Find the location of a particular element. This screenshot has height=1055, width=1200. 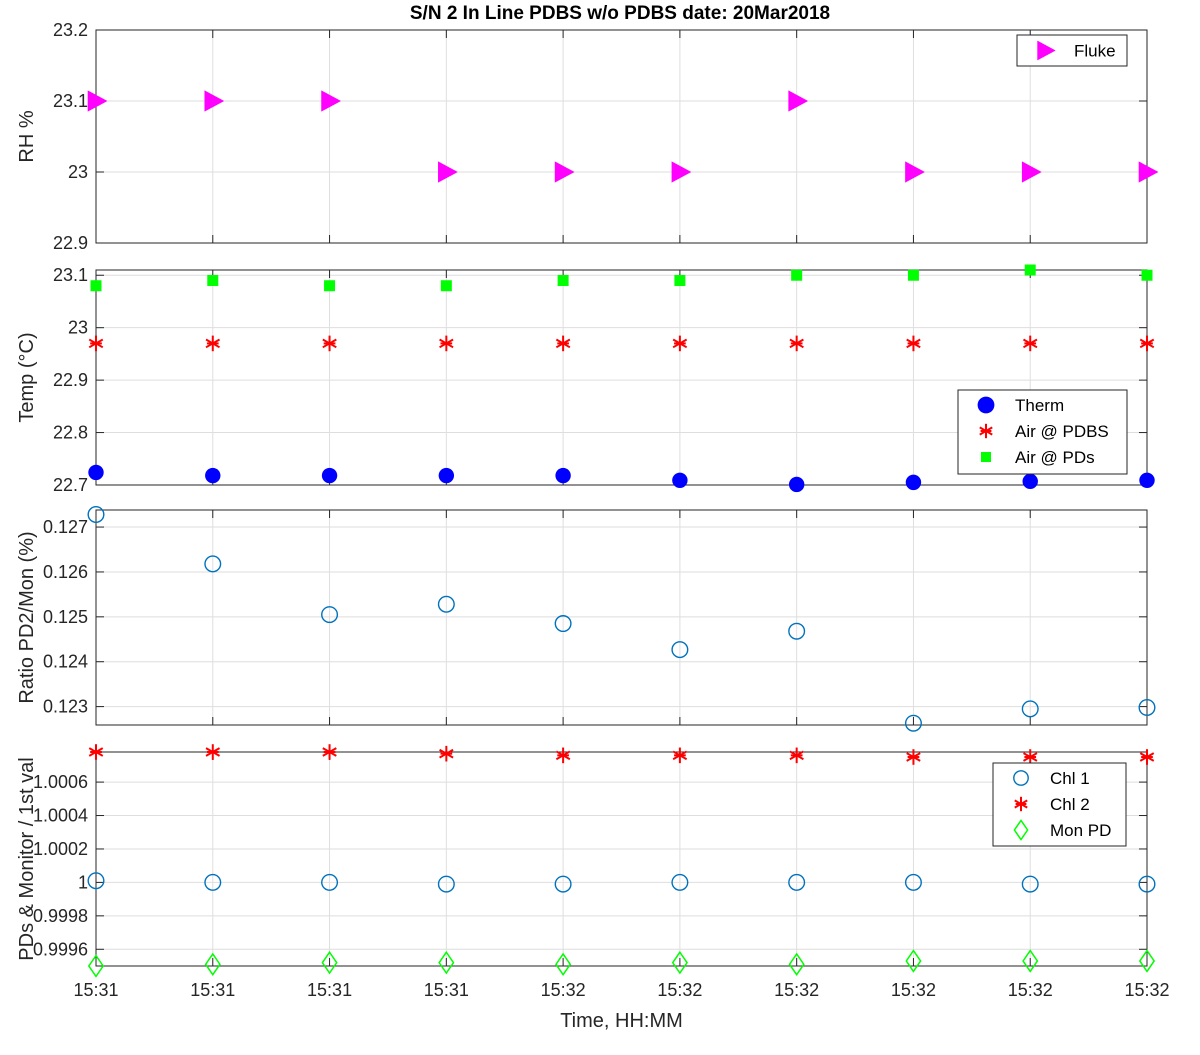

y-tick-label: 1.0004 is located at coordinates (60, 816).